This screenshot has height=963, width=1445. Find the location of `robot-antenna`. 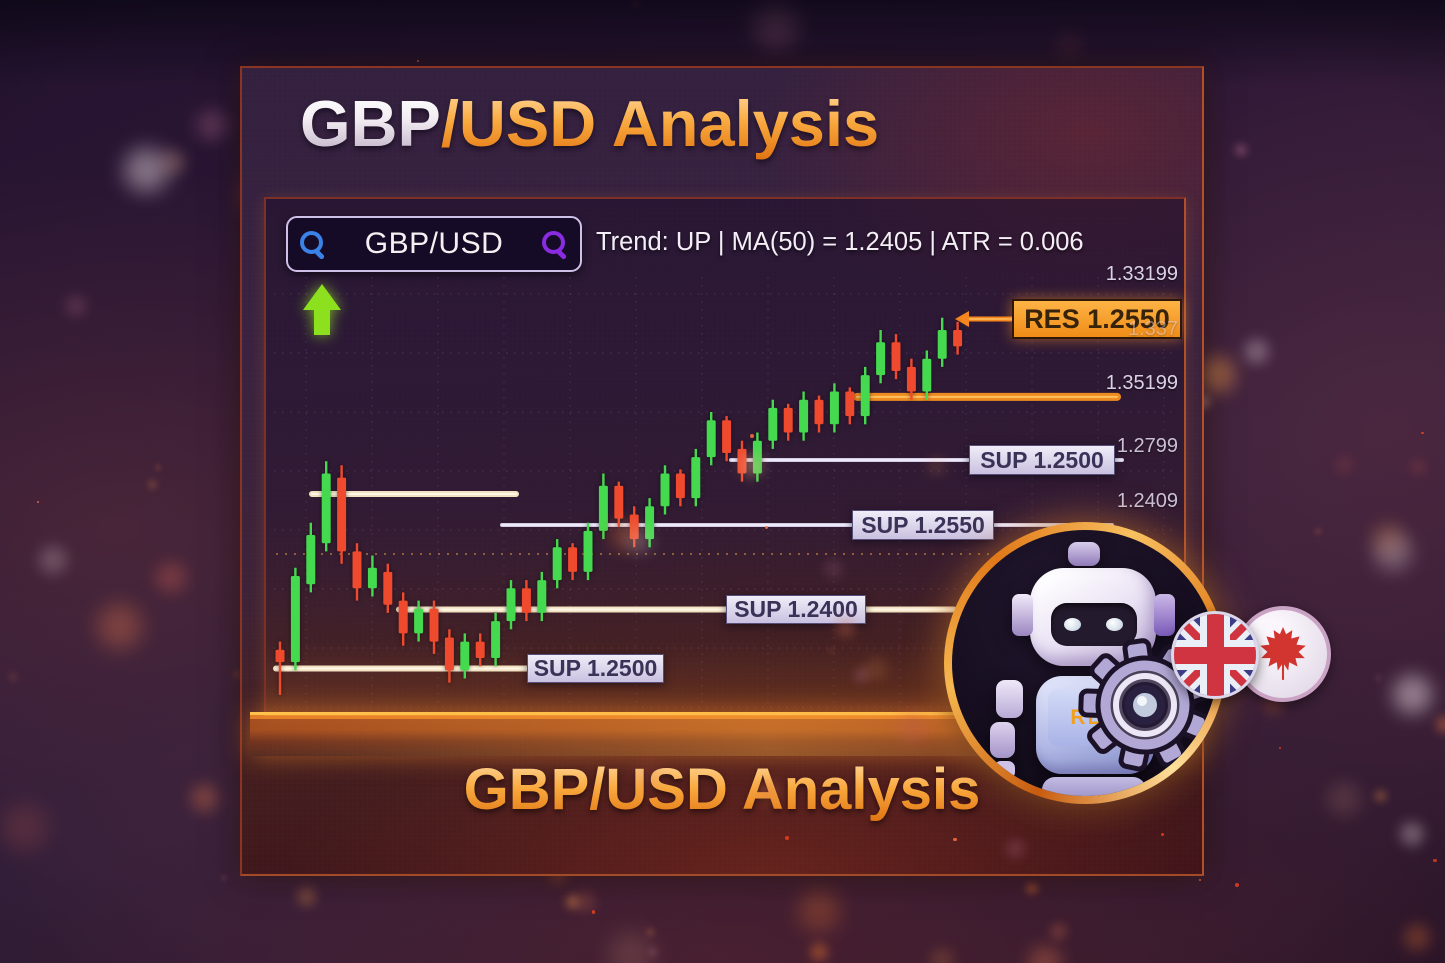

robot-antenna is located at coordinates (1084, 554).